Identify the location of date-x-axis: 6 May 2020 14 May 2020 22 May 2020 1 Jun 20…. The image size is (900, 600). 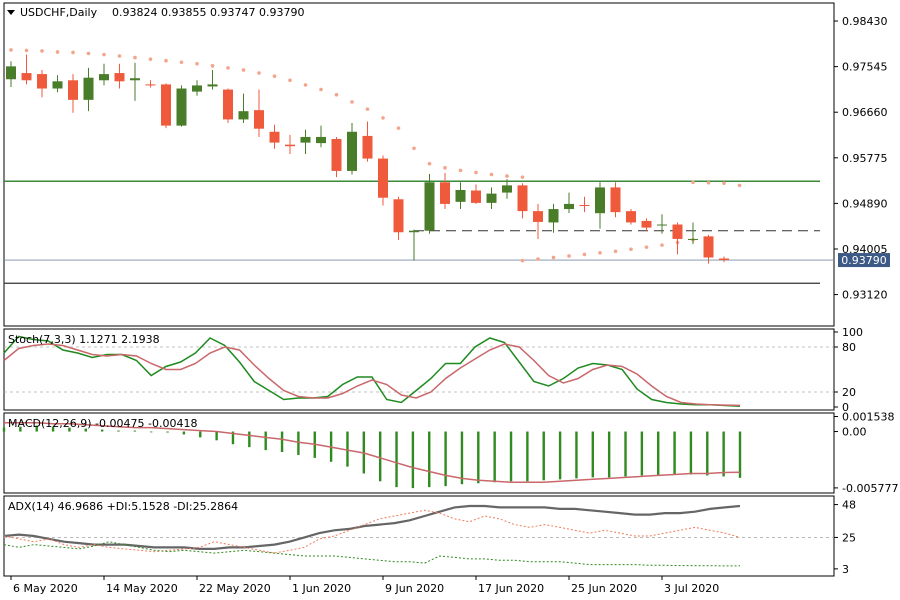
(364, 585).